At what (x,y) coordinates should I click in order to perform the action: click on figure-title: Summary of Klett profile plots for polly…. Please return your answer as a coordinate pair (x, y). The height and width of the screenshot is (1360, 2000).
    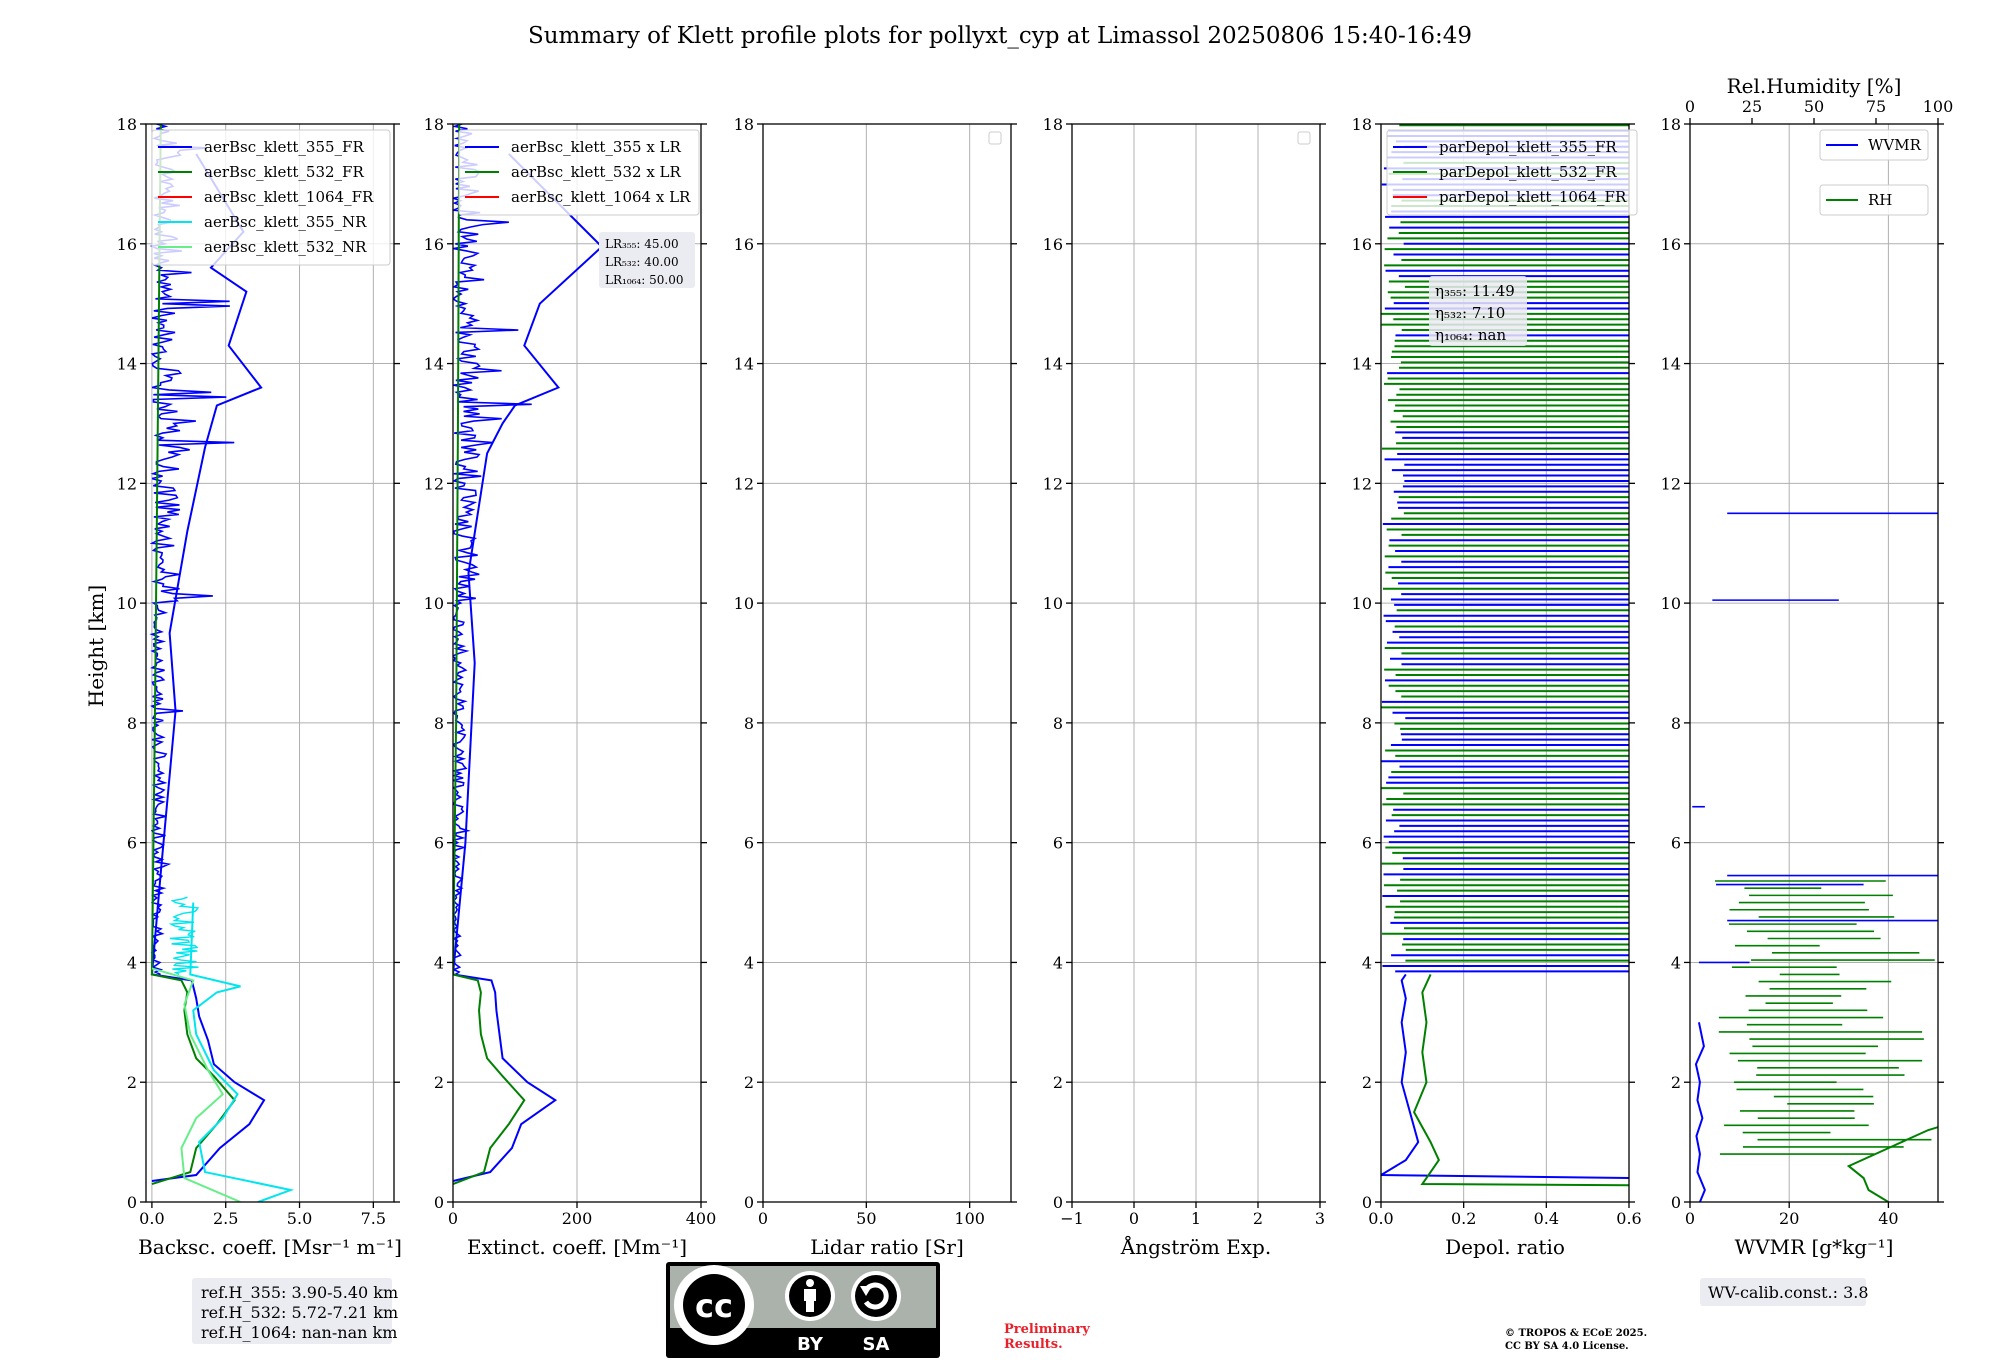
    Looking at the image, I should click on (1000, 36).